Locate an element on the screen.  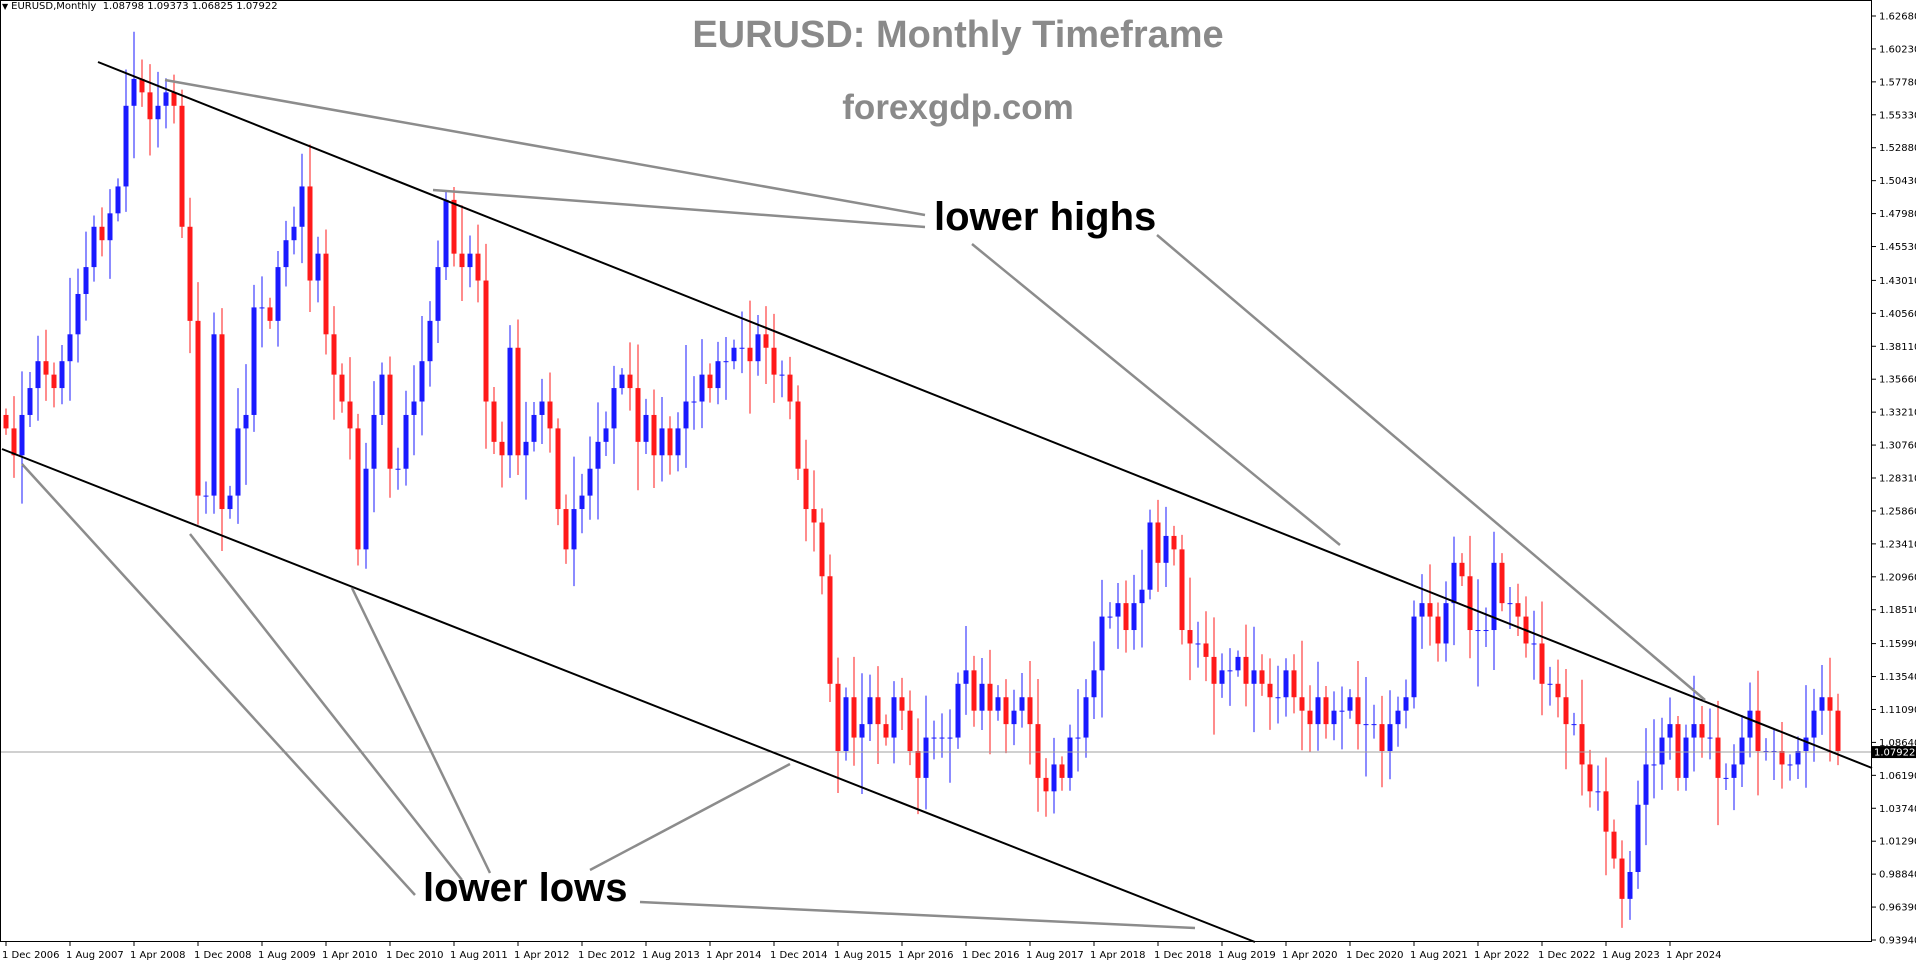
x-tick-label: 1 Apr 2018 is located at coordinates (1117, 955).